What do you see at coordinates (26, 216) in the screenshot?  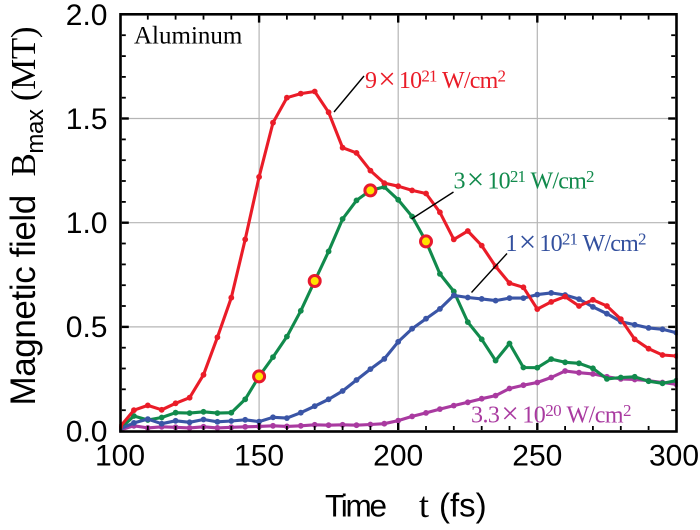 I see `svg-text: Magnetic field Bmax (MT)` at bounding box center [26, 216].